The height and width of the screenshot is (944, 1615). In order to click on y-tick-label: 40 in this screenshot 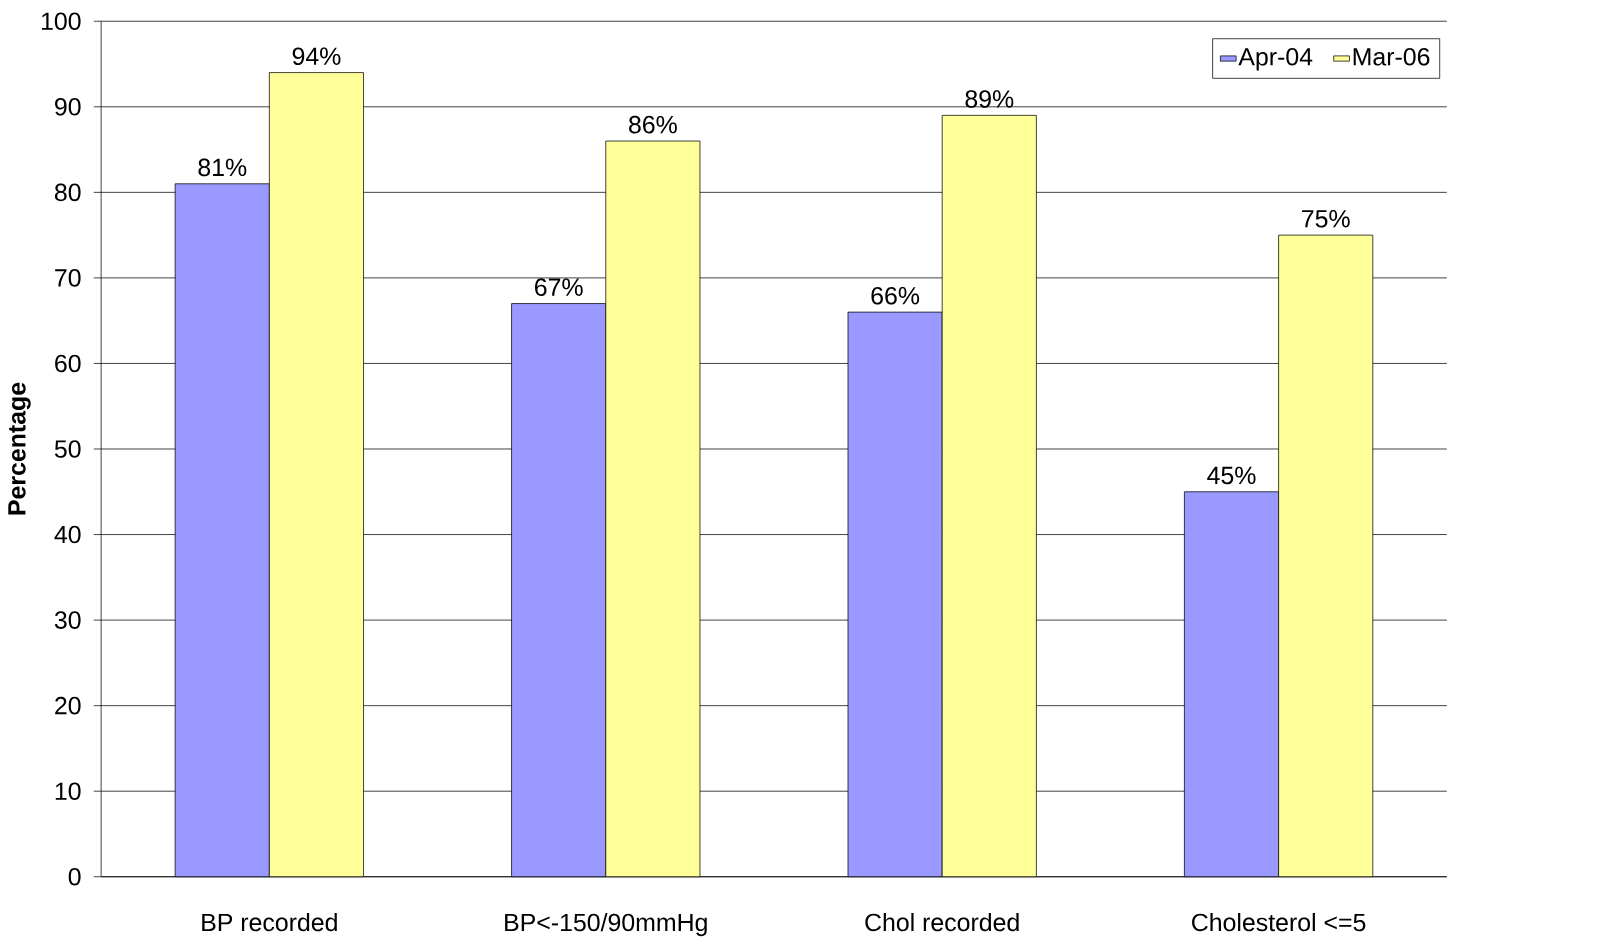, I will do `click(67, 534)`.